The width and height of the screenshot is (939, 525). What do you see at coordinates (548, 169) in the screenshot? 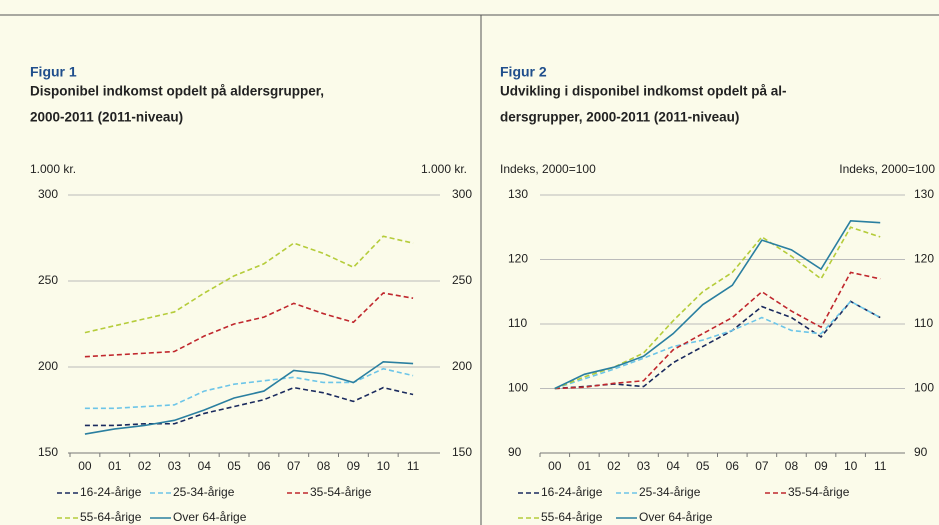
I see `y-axis-label: Indeks, 2000=100` at bounding box center [548, 169].